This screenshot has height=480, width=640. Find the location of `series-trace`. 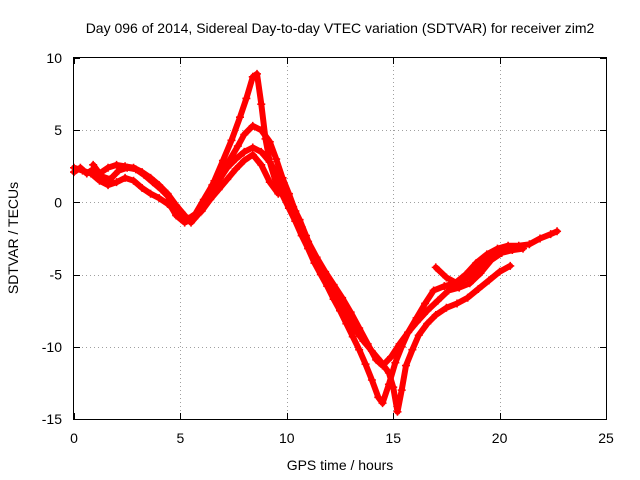

series-trace is located at coordinates (473, 265).